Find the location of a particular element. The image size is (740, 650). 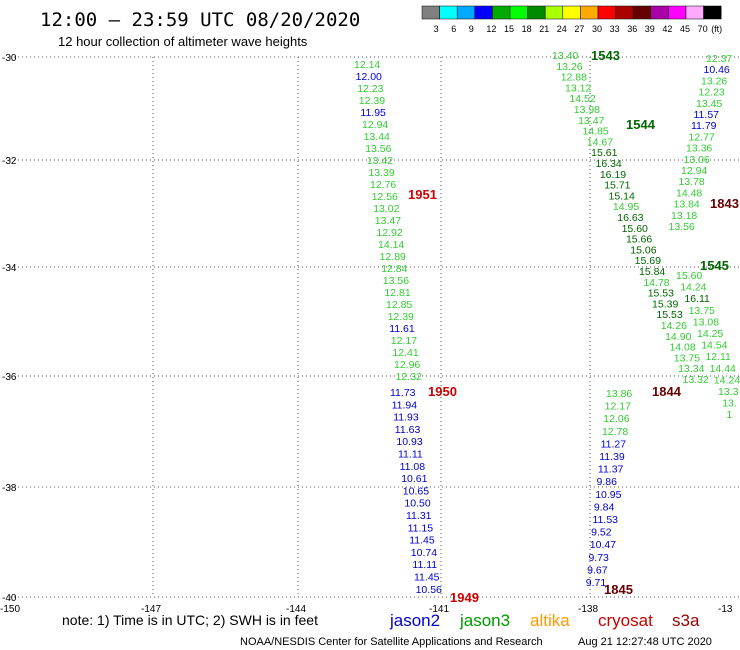

wave-height-value: 11.93 is located at coordinates (406, 418).